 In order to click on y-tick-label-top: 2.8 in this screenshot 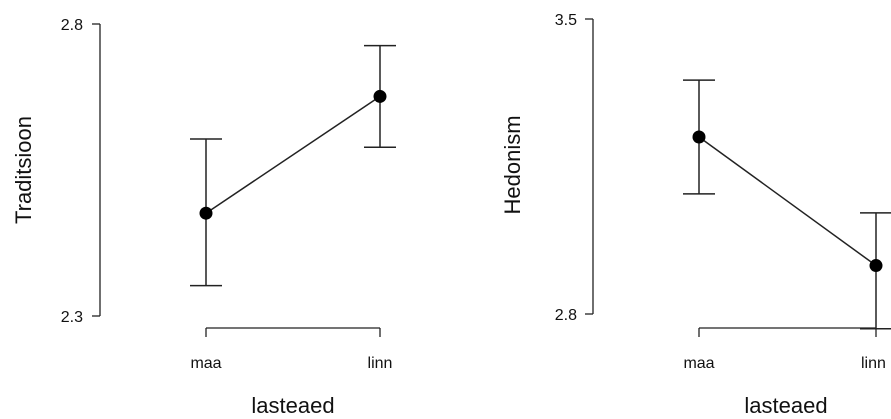, I will do `click(72, 25)`.